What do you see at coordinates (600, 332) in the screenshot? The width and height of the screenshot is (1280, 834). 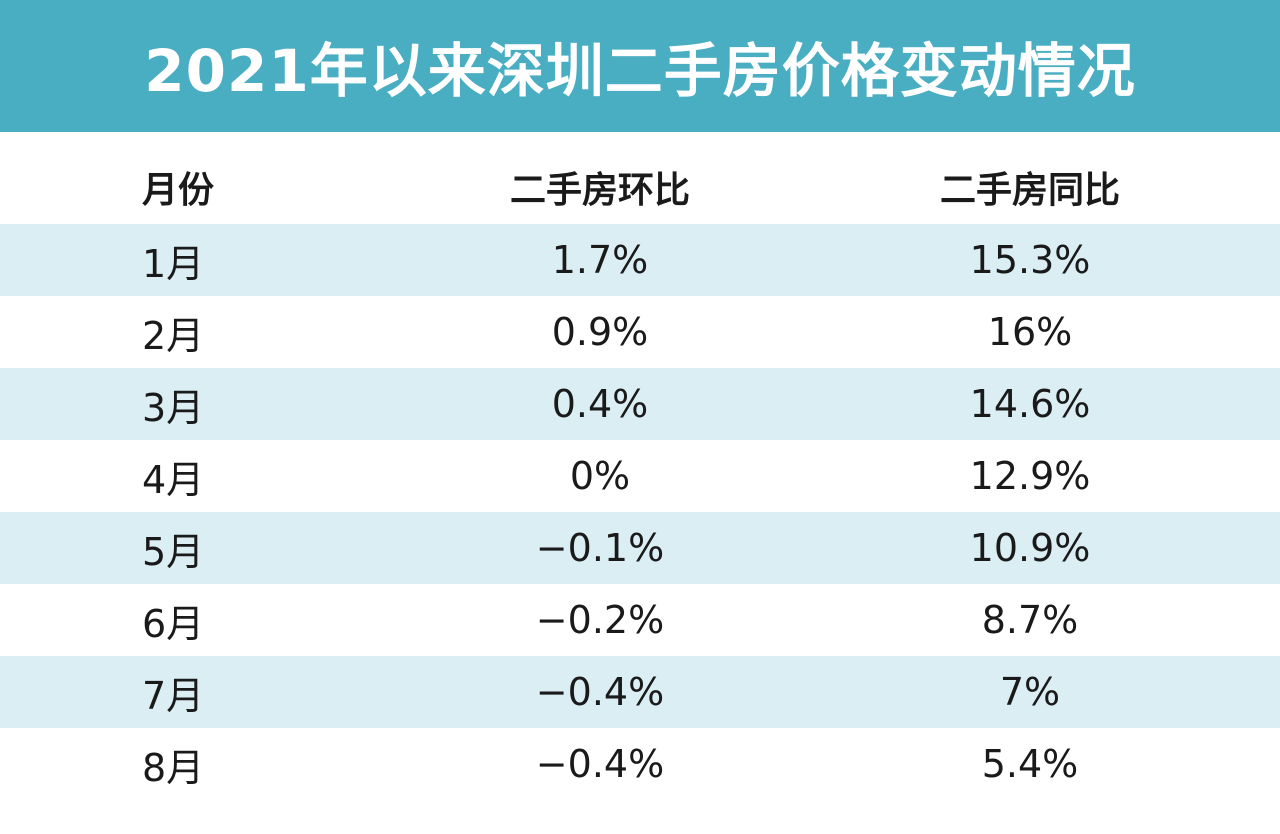 I see `cell-mom: 0.9%` at bounding box center [600, 332].